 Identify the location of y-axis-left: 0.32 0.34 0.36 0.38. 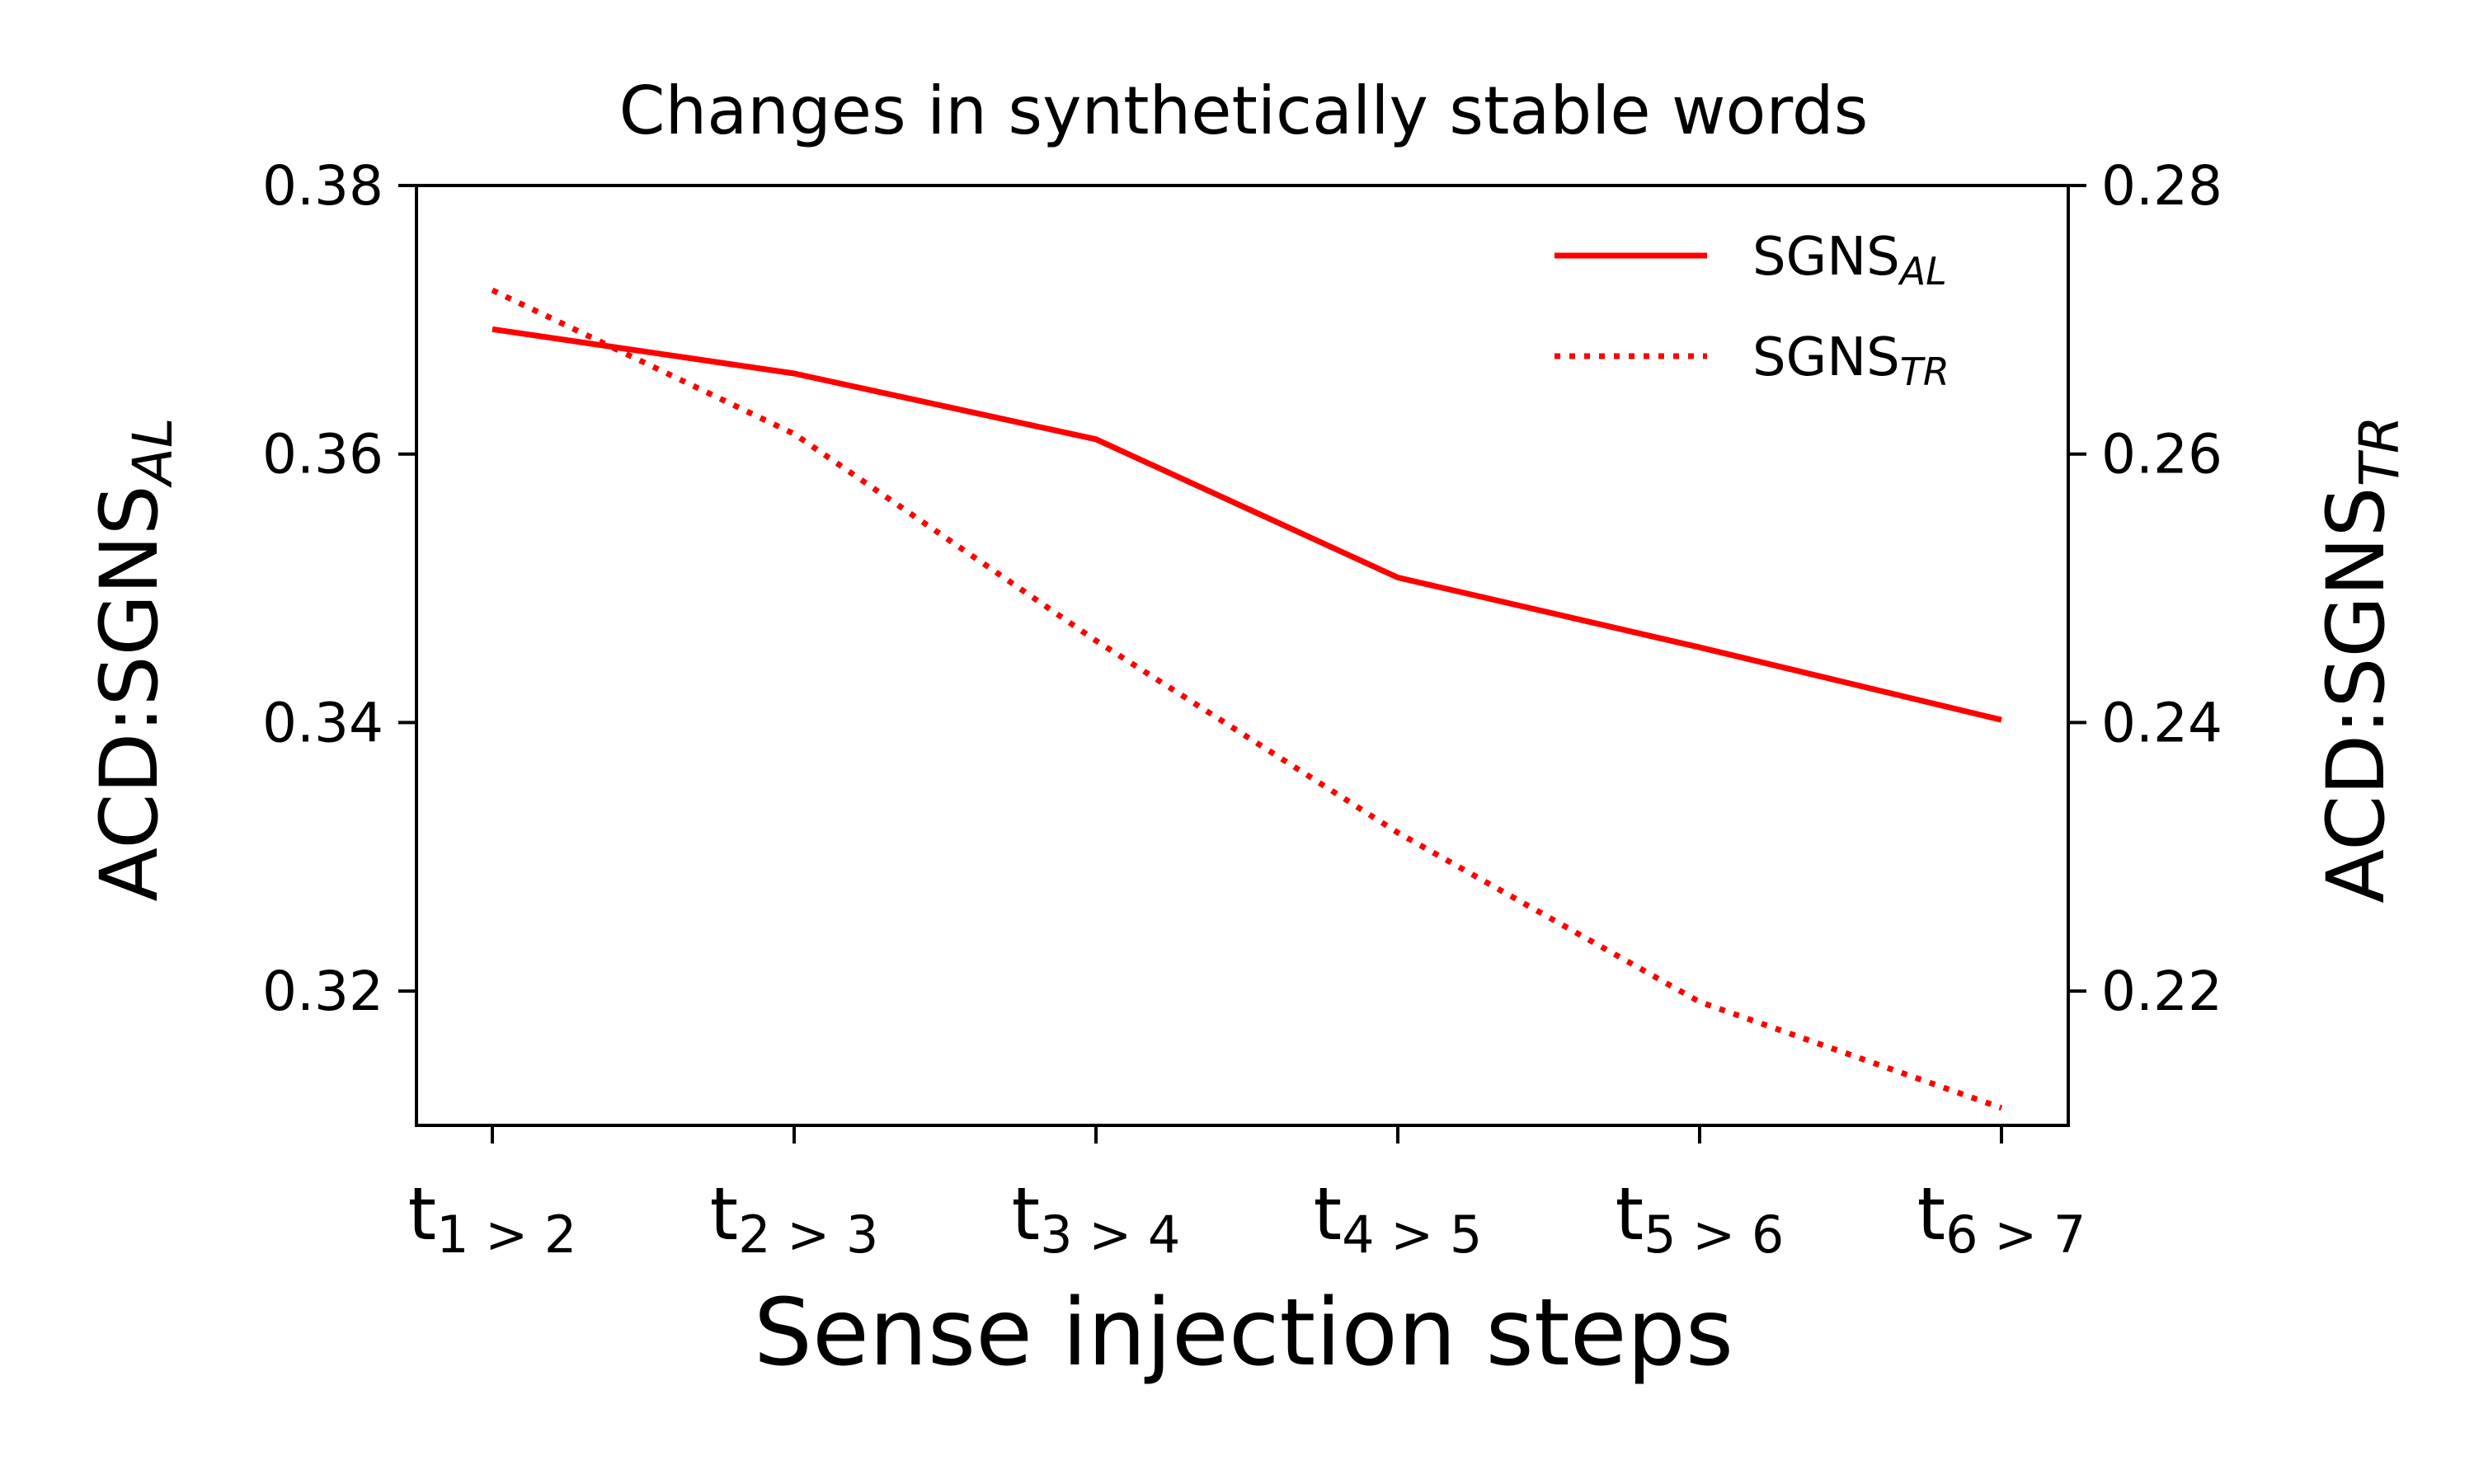
(339, 588).